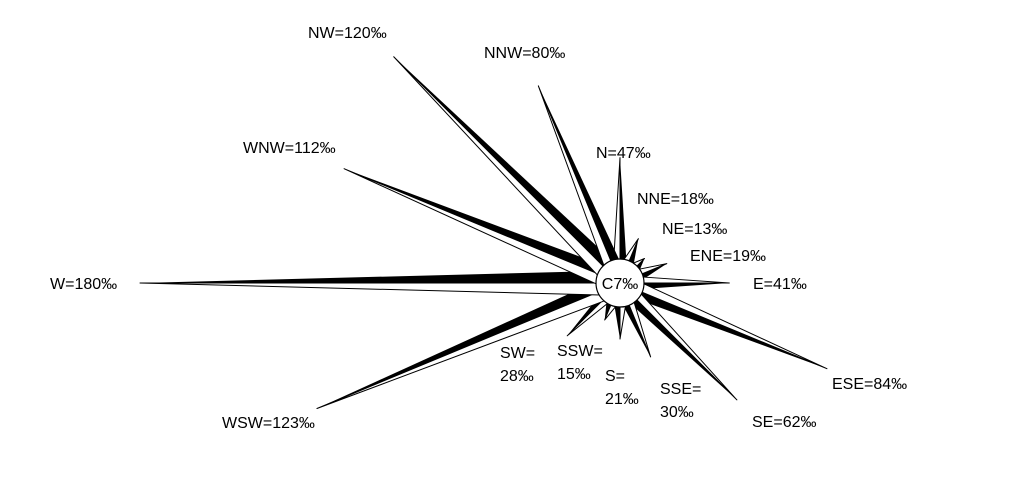 The image size is (1012, 477). Describe the element at coordinates (622, 388) in the screenshot. I see `label-s: S= 21‰` at that location.